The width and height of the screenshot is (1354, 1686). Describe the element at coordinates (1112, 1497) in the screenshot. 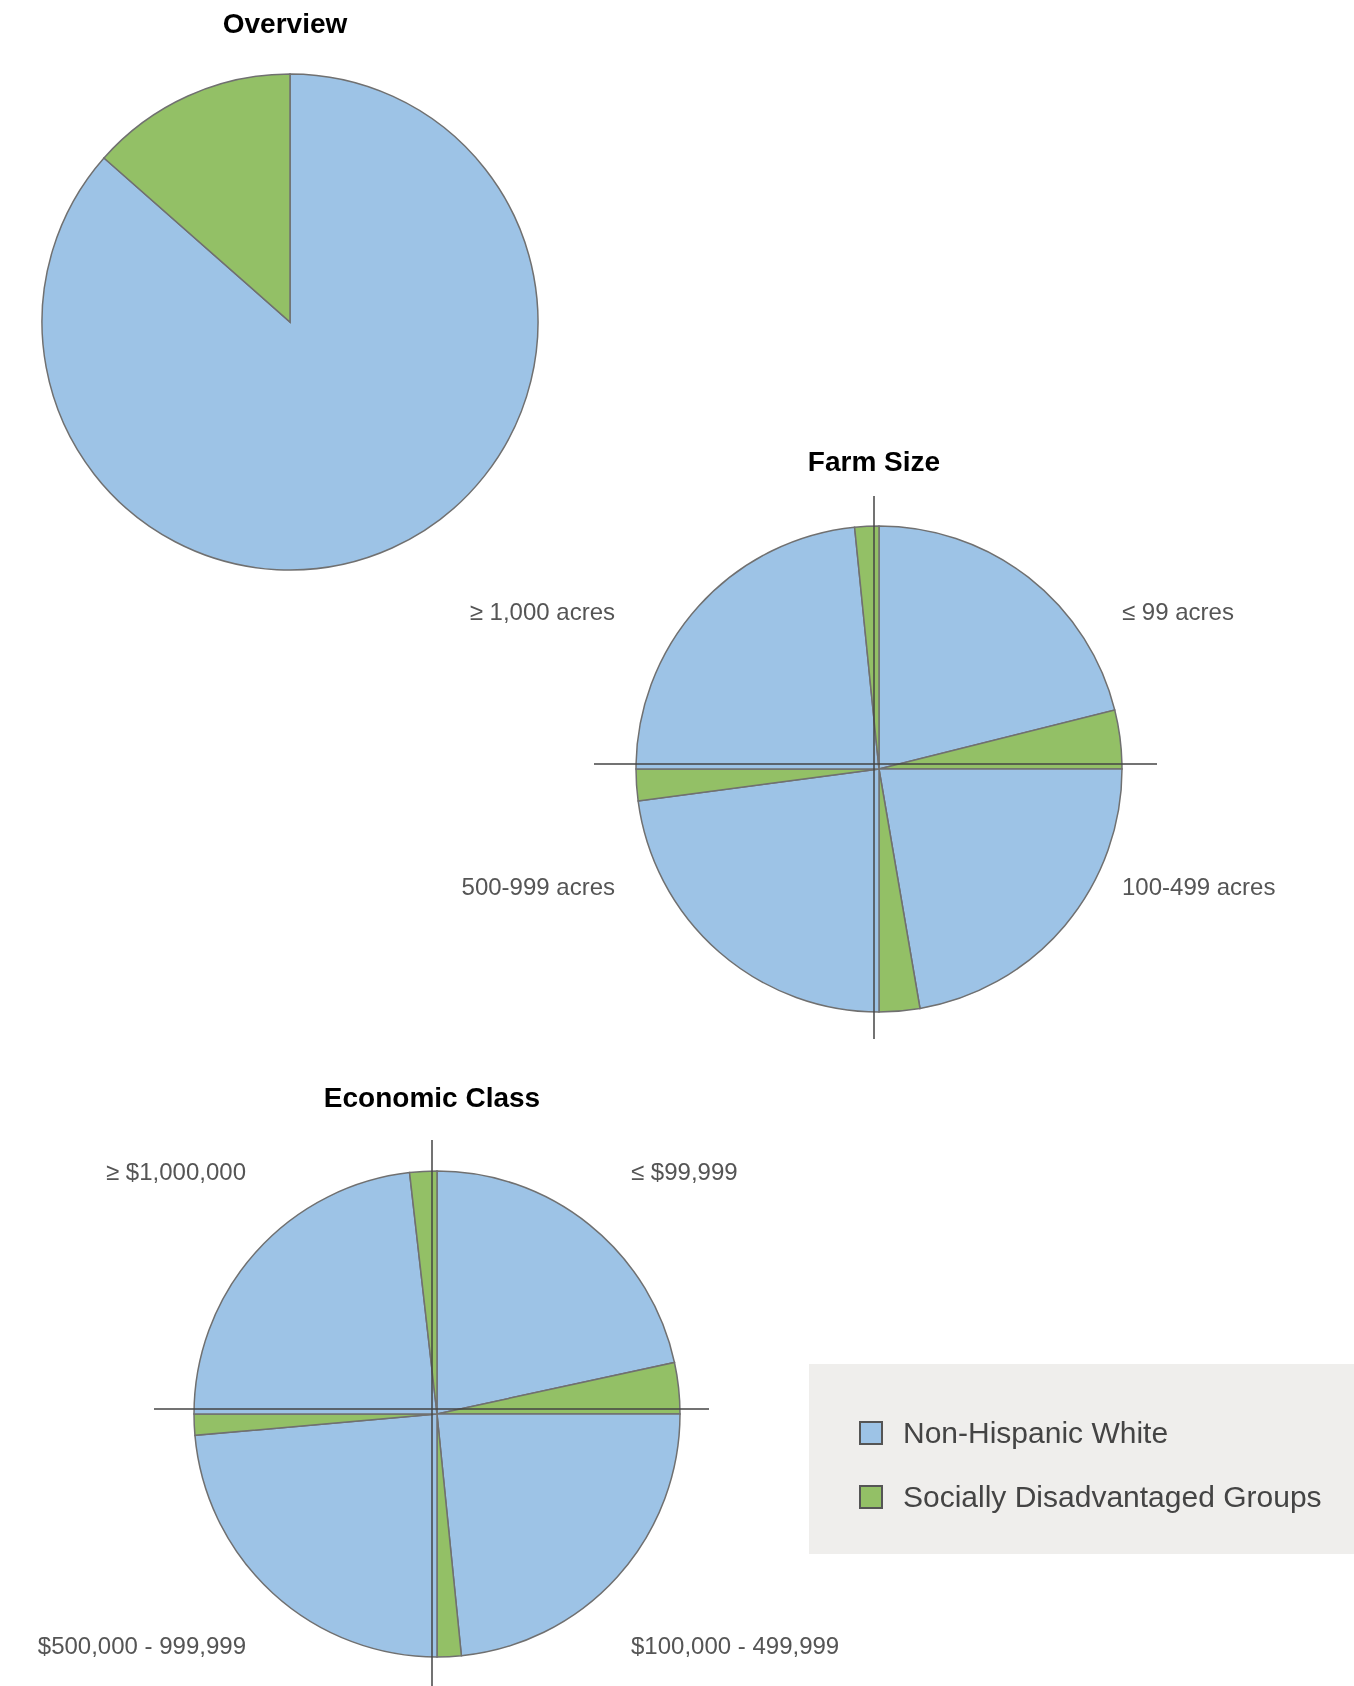

I see `legend-label: Socially Disadvantaged Groups` at that location.